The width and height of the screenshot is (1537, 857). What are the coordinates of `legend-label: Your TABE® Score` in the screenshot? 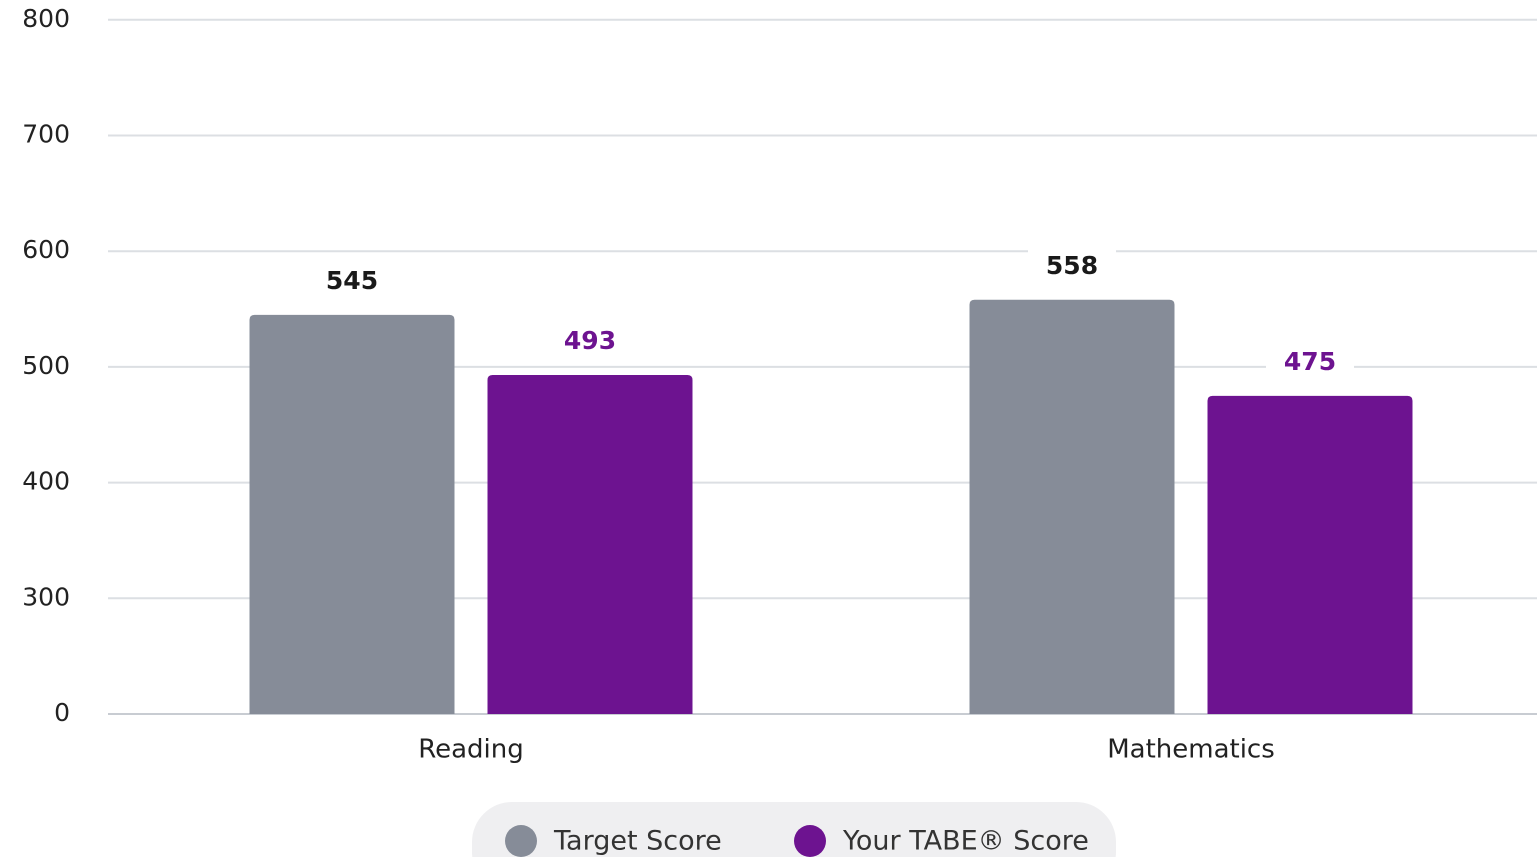 It's located at (965, 841).